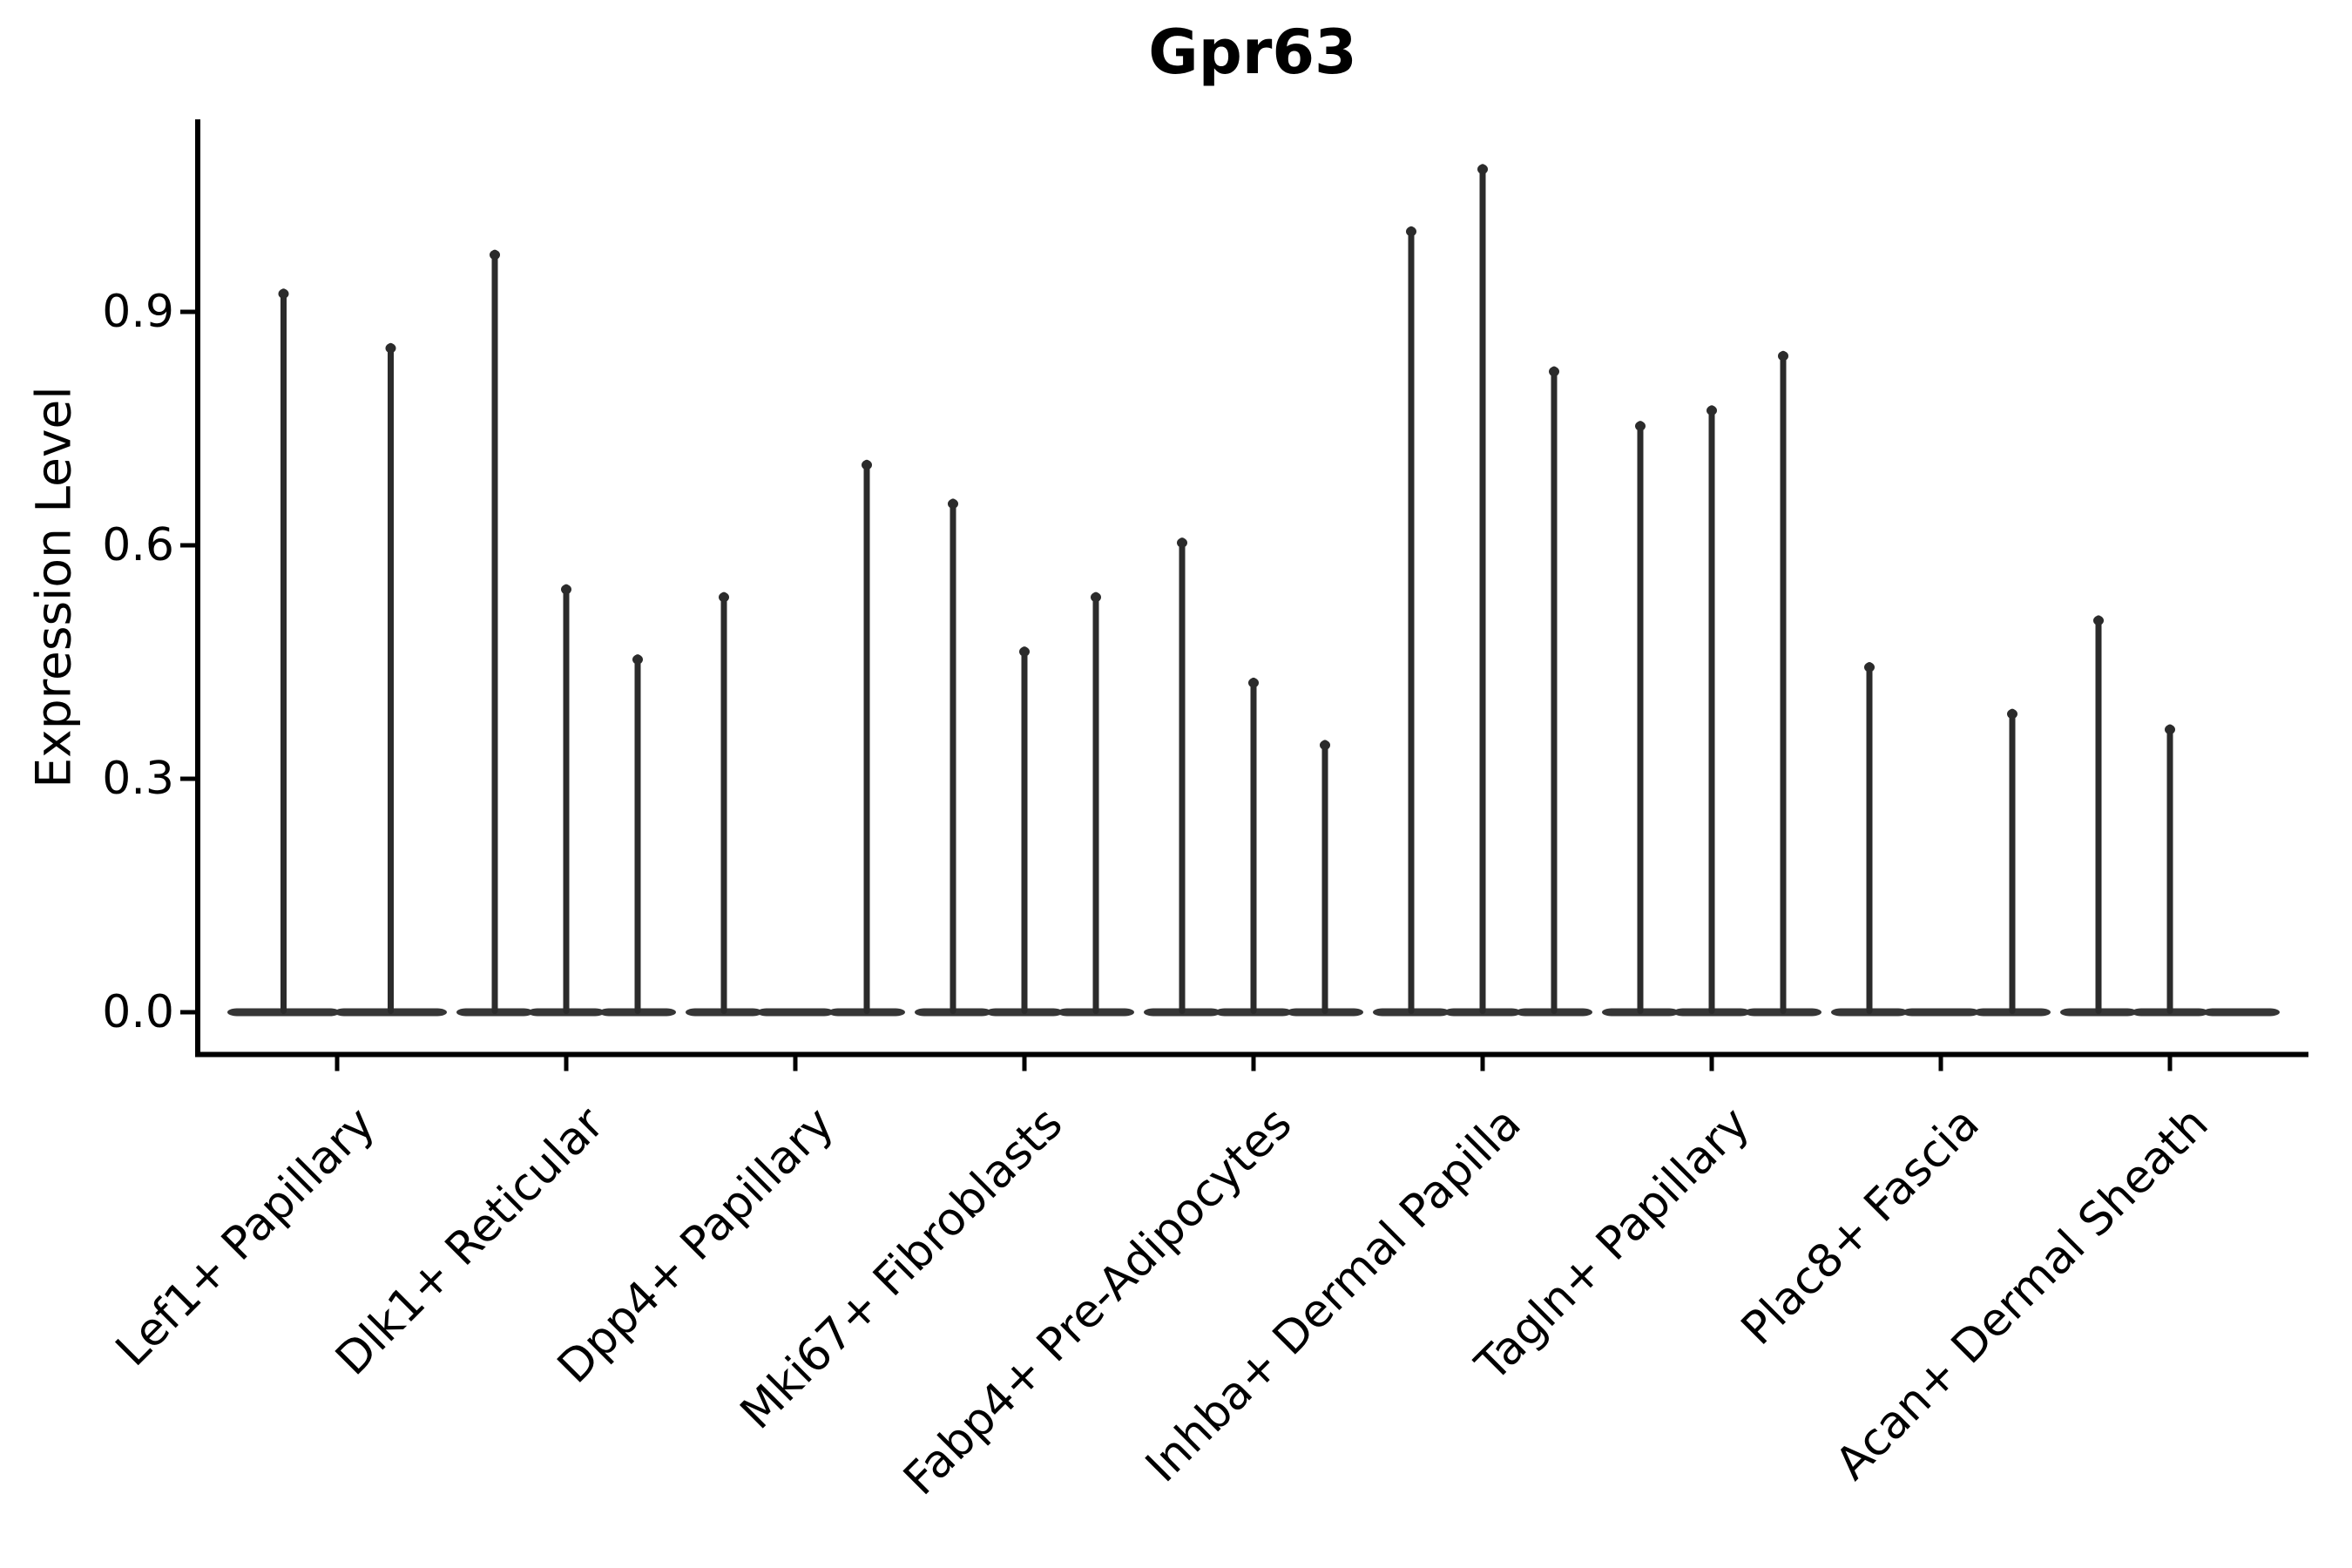 This screenshot has width=2352, height=1568. What do you see at coordinates (1252, 52) in the screenshot?
I see `plot-title: Gpr63` at bounding box center [1252, 52].